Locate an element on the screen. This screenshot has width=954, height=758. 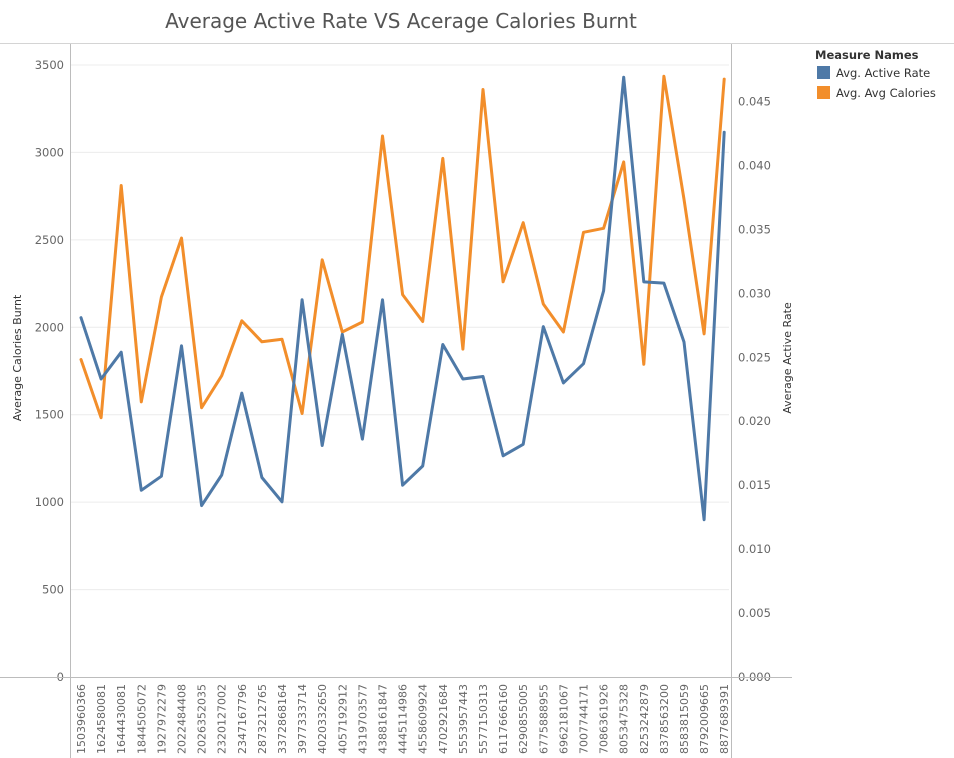
x-axis-tick-label: 4020332650 is located at coordinates (322, 719).